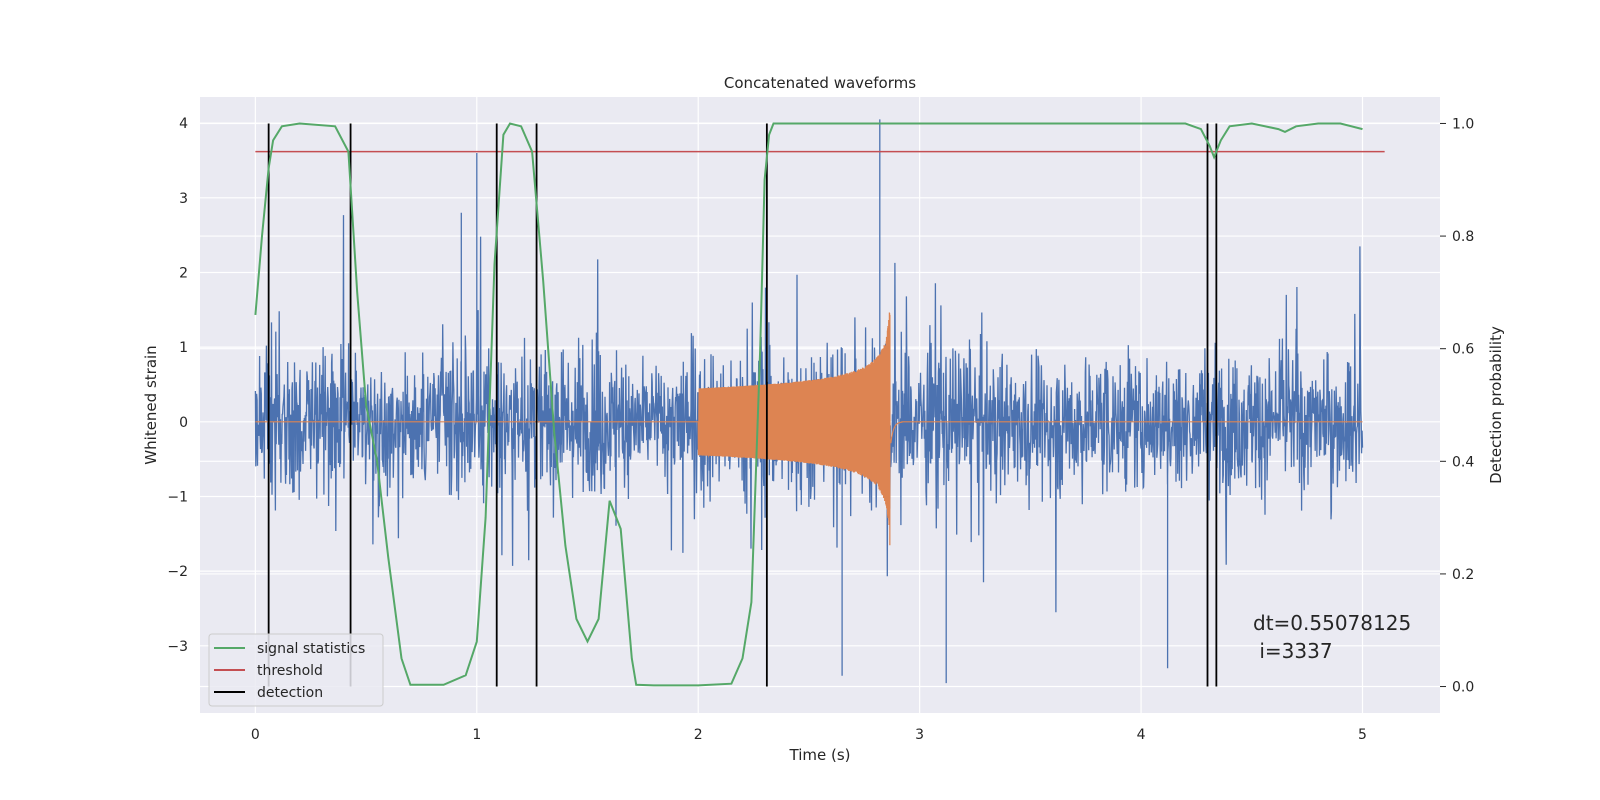 Image resolution: width=1600 pixels, height=800 pixels. Describe the element at coordinates (1463, 350) in the screenshot. I see `y-tick-label-right: 0.6` at that location.